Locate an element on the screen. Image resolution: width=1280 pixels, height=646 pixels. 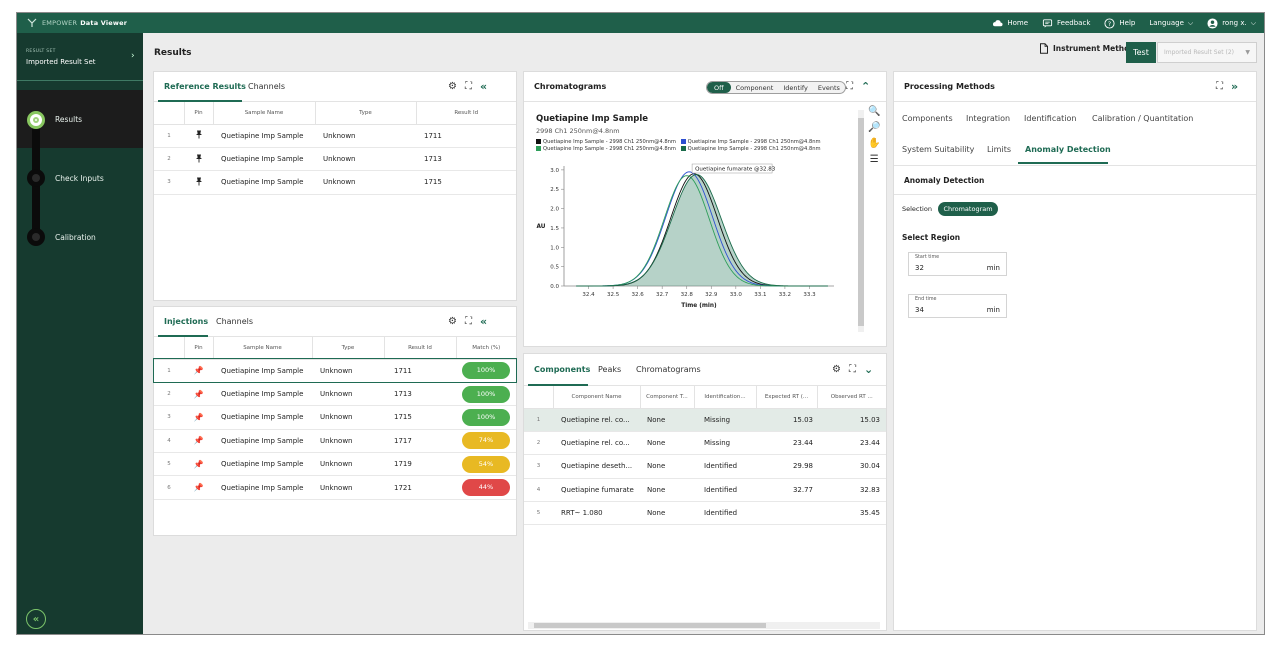
step-calibration-dot is located at coordinates (36, 237).